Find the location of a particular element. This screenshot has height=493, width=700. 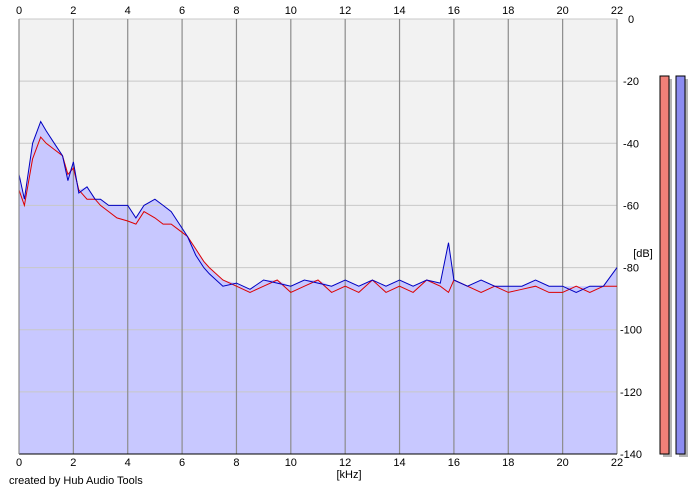

x-axis-label: [kHz] is located at coordinates (348, 475).